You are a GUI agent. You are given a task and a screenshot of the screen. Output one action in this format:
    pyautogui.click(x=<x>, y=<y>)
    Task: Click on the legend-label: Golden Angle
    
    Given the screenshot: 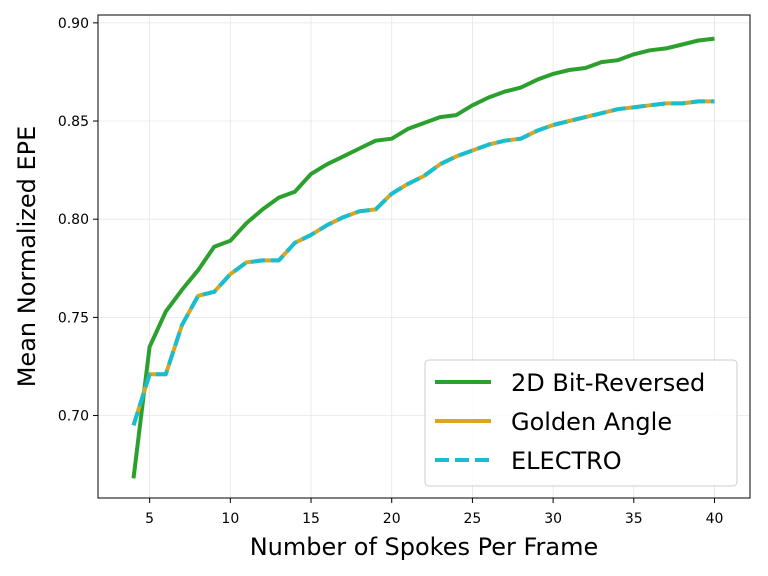 What is the action you would take?
    pyautogui.click(x=591, y=422)
    